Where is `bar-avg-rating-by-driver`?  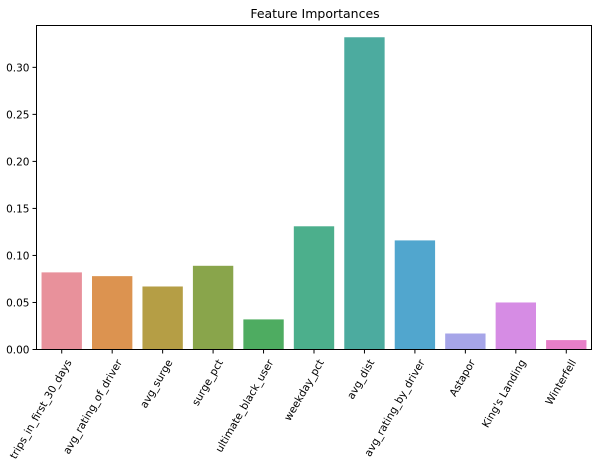 bar-avg-rating-by-driver is located at coordinates (415, 295).